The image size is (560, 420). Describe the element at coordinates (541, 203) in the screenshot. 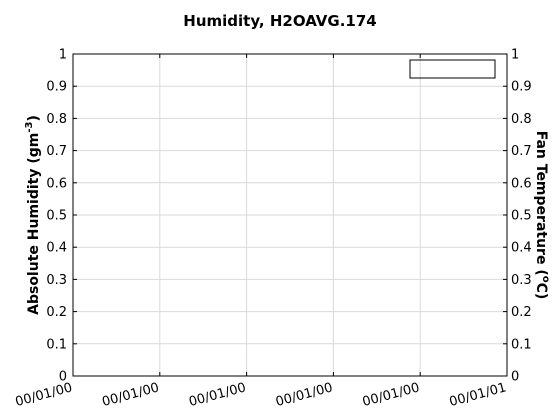

I see `right-y-axis-label-text: Fan Temperature (` at that location.